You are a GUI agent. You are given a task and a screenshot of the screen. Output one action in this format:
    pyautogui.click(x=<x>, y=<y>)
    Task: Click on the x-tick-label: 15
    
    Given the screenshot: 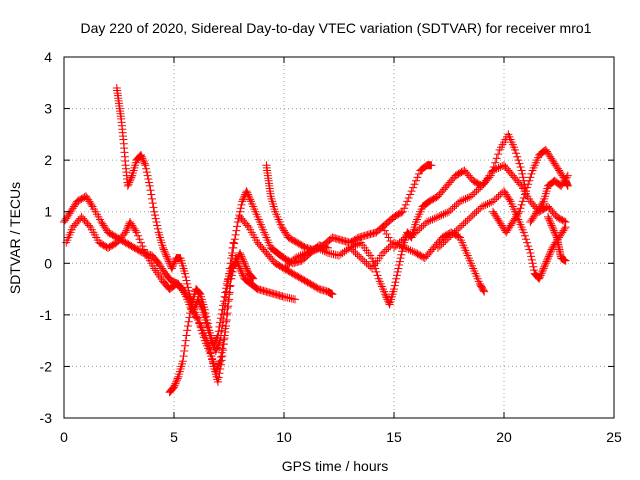 What is the action you would take?
    pyautogui.click(x=394, y=437)
    